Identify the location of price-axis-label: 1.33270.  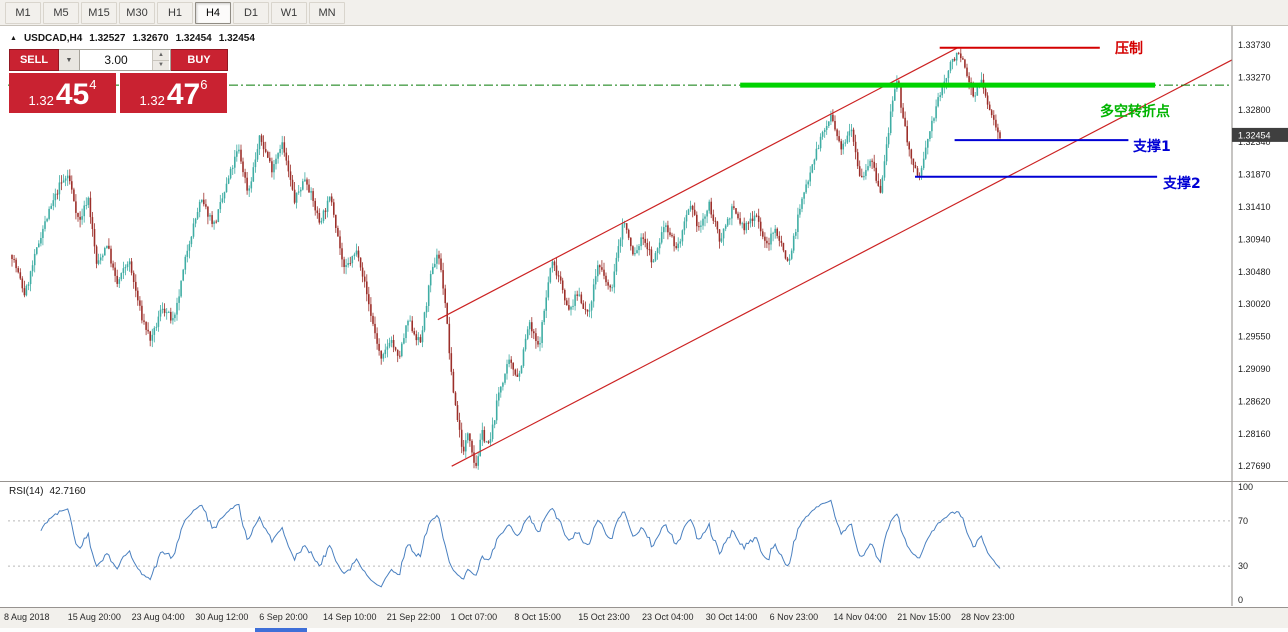
(1254, 77).